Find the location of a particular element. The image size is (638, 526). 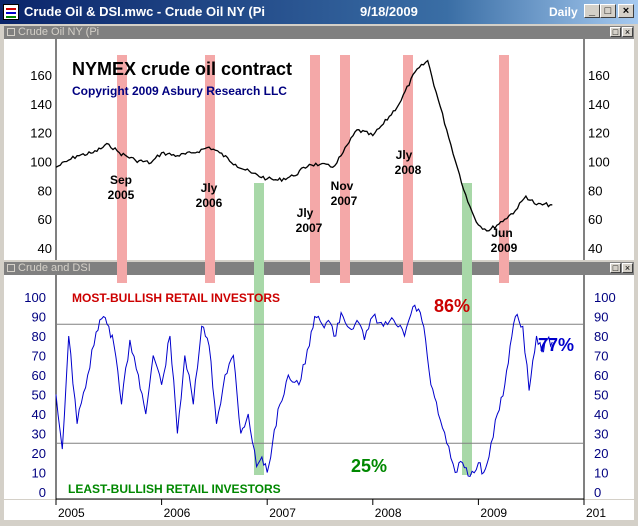

annotation-label: 2006 is located at coordinates (209, 203).